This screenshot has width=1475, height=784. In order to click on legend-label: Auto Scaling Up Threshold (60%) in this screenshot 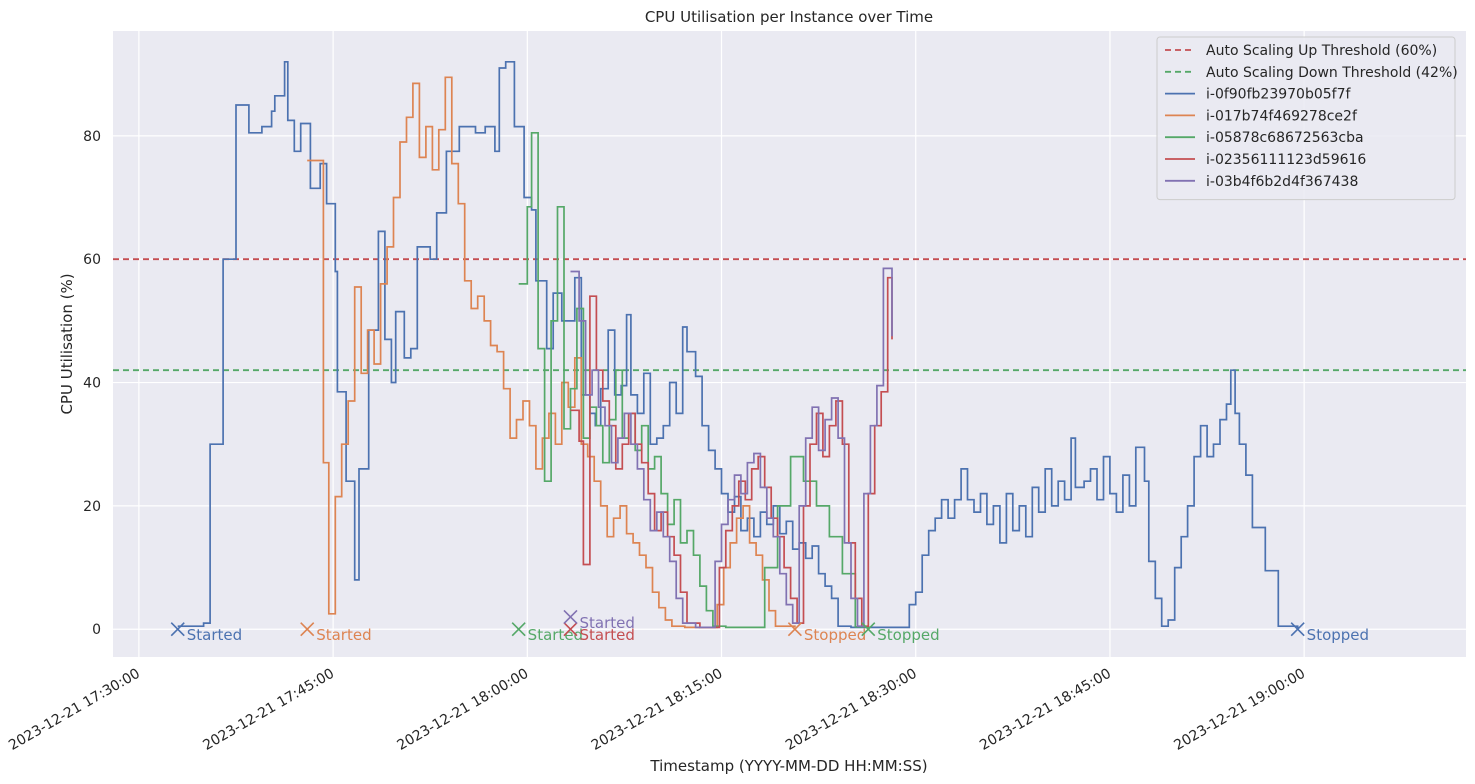, I will do `click(1321, 51)`.